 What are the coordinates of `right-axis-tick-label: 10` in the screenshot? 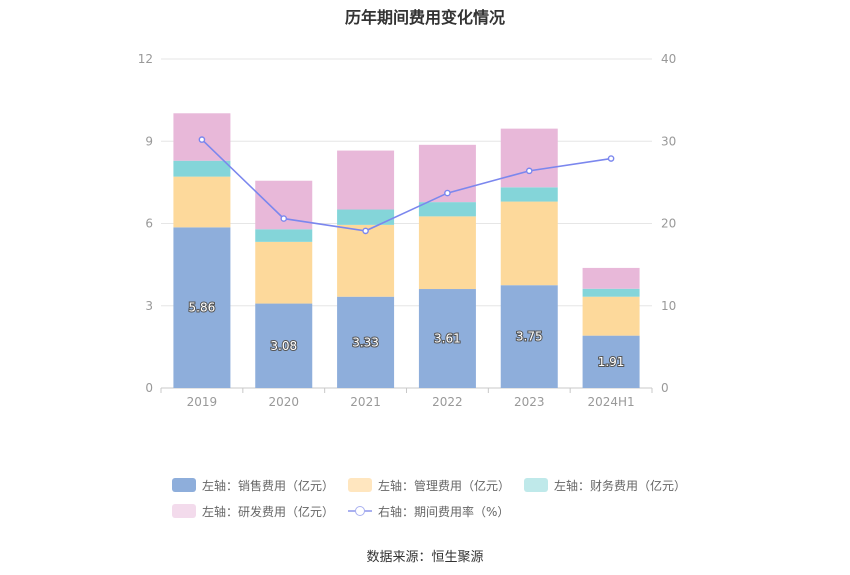 It's located at (668, 306).